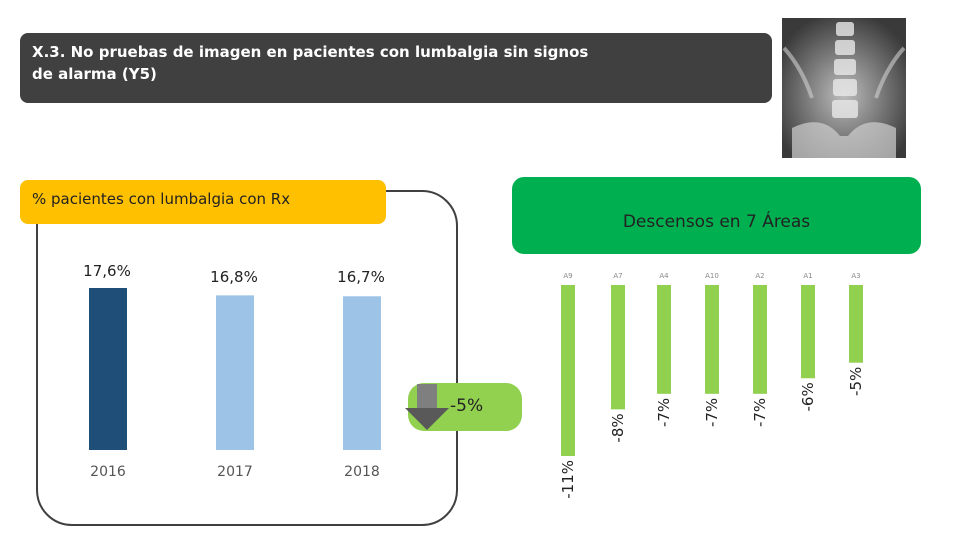  Describe the element at coordinates (712, 412) in the screenshot. I see `drop-label-A10: -7%` at that location.